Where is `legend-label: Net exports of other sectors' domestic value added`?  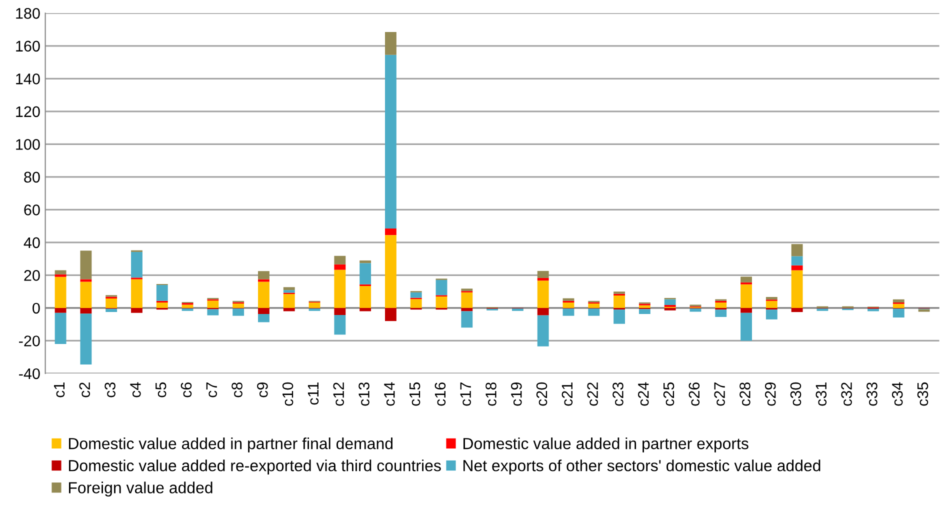 legend-label: Net exports of other sectors' domestic value added is located at coordinates (641, 467).